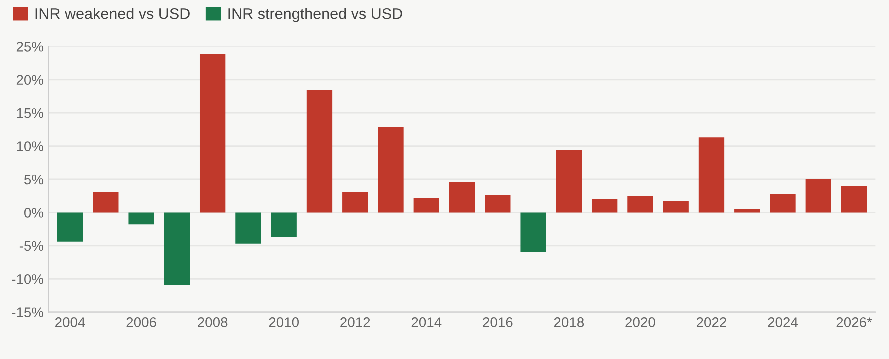 This screenshot has height=359, width=889. What do you see at coordinates (355, 323) in the screenshot?
I see `x-tick-label: 2012` at bounding box center [355, 323].